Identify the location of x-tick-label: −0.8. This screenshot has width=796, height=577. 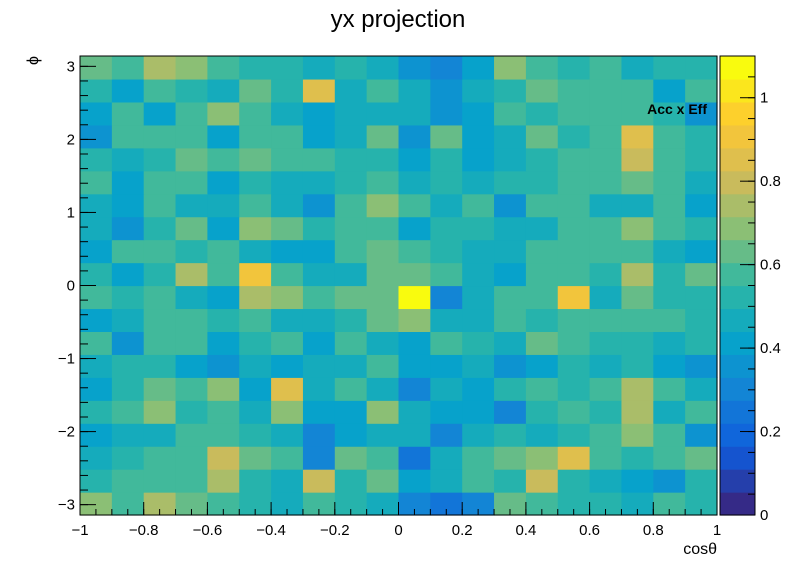
(144, 530).